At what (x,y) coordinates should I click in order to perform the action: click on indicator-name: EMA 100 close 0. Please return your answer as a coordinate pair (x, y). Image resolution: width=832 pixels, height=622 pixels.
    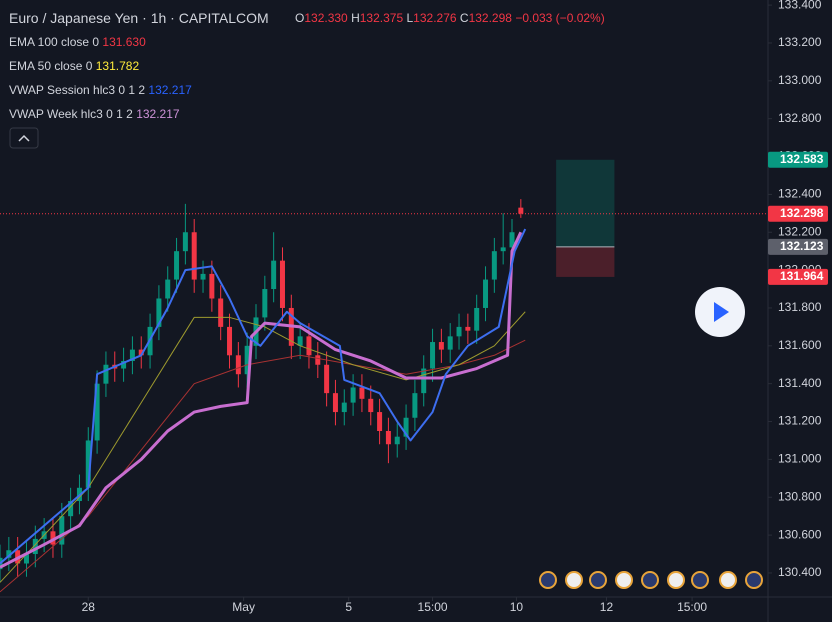
    Looking at the image, I should click on (54, 42).